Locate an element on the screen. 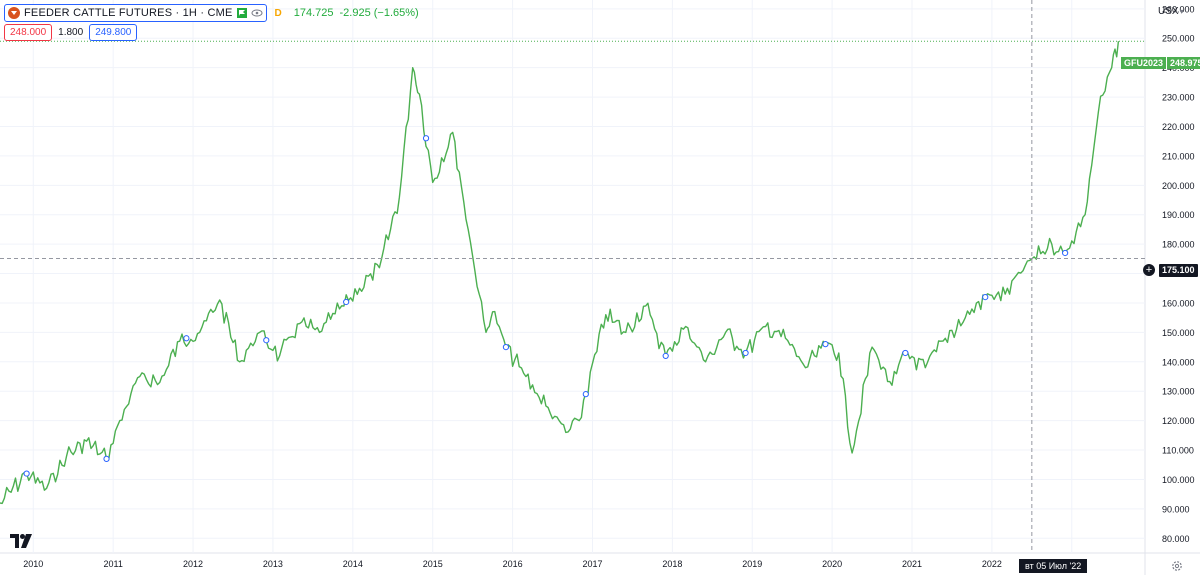 The width and height of the screenshot is (1200, 580). last-value: 174.725 is located at coordinates (313, 13).